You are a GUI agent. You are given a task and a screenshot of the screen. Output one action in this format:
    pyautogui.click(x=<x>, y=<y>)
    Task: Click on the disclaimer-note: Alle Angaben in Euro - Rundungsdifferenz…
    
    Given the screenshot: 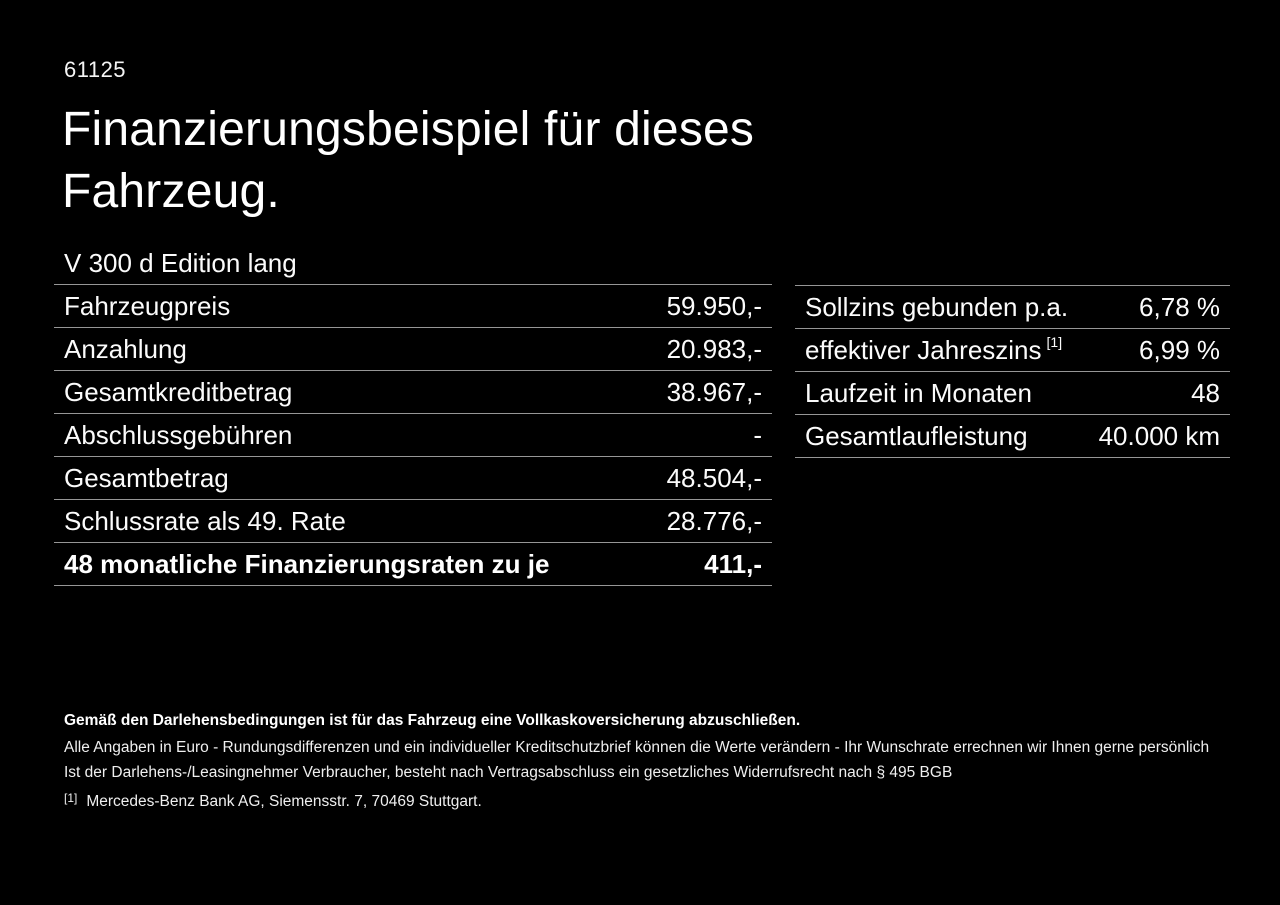 What is the action you would take?
    pyautogui.click(x=637, y=747)
    